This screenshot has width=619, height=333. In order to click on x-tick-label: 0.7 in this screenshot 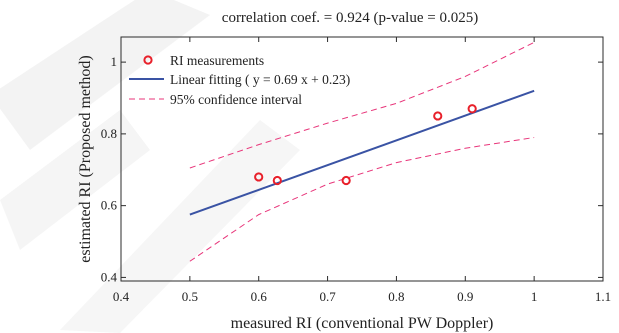, I will do `click(327, 296)`.